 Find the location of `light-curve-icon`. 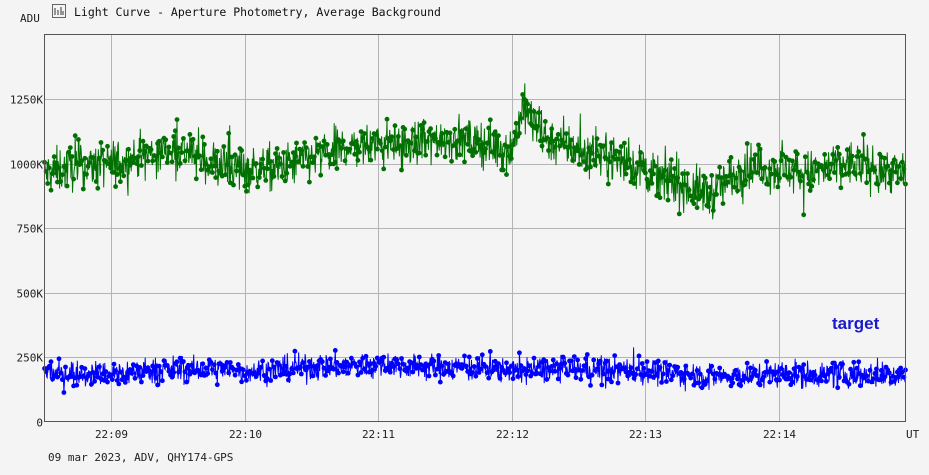

light-curve-icon is located at coordinates (59, 11).